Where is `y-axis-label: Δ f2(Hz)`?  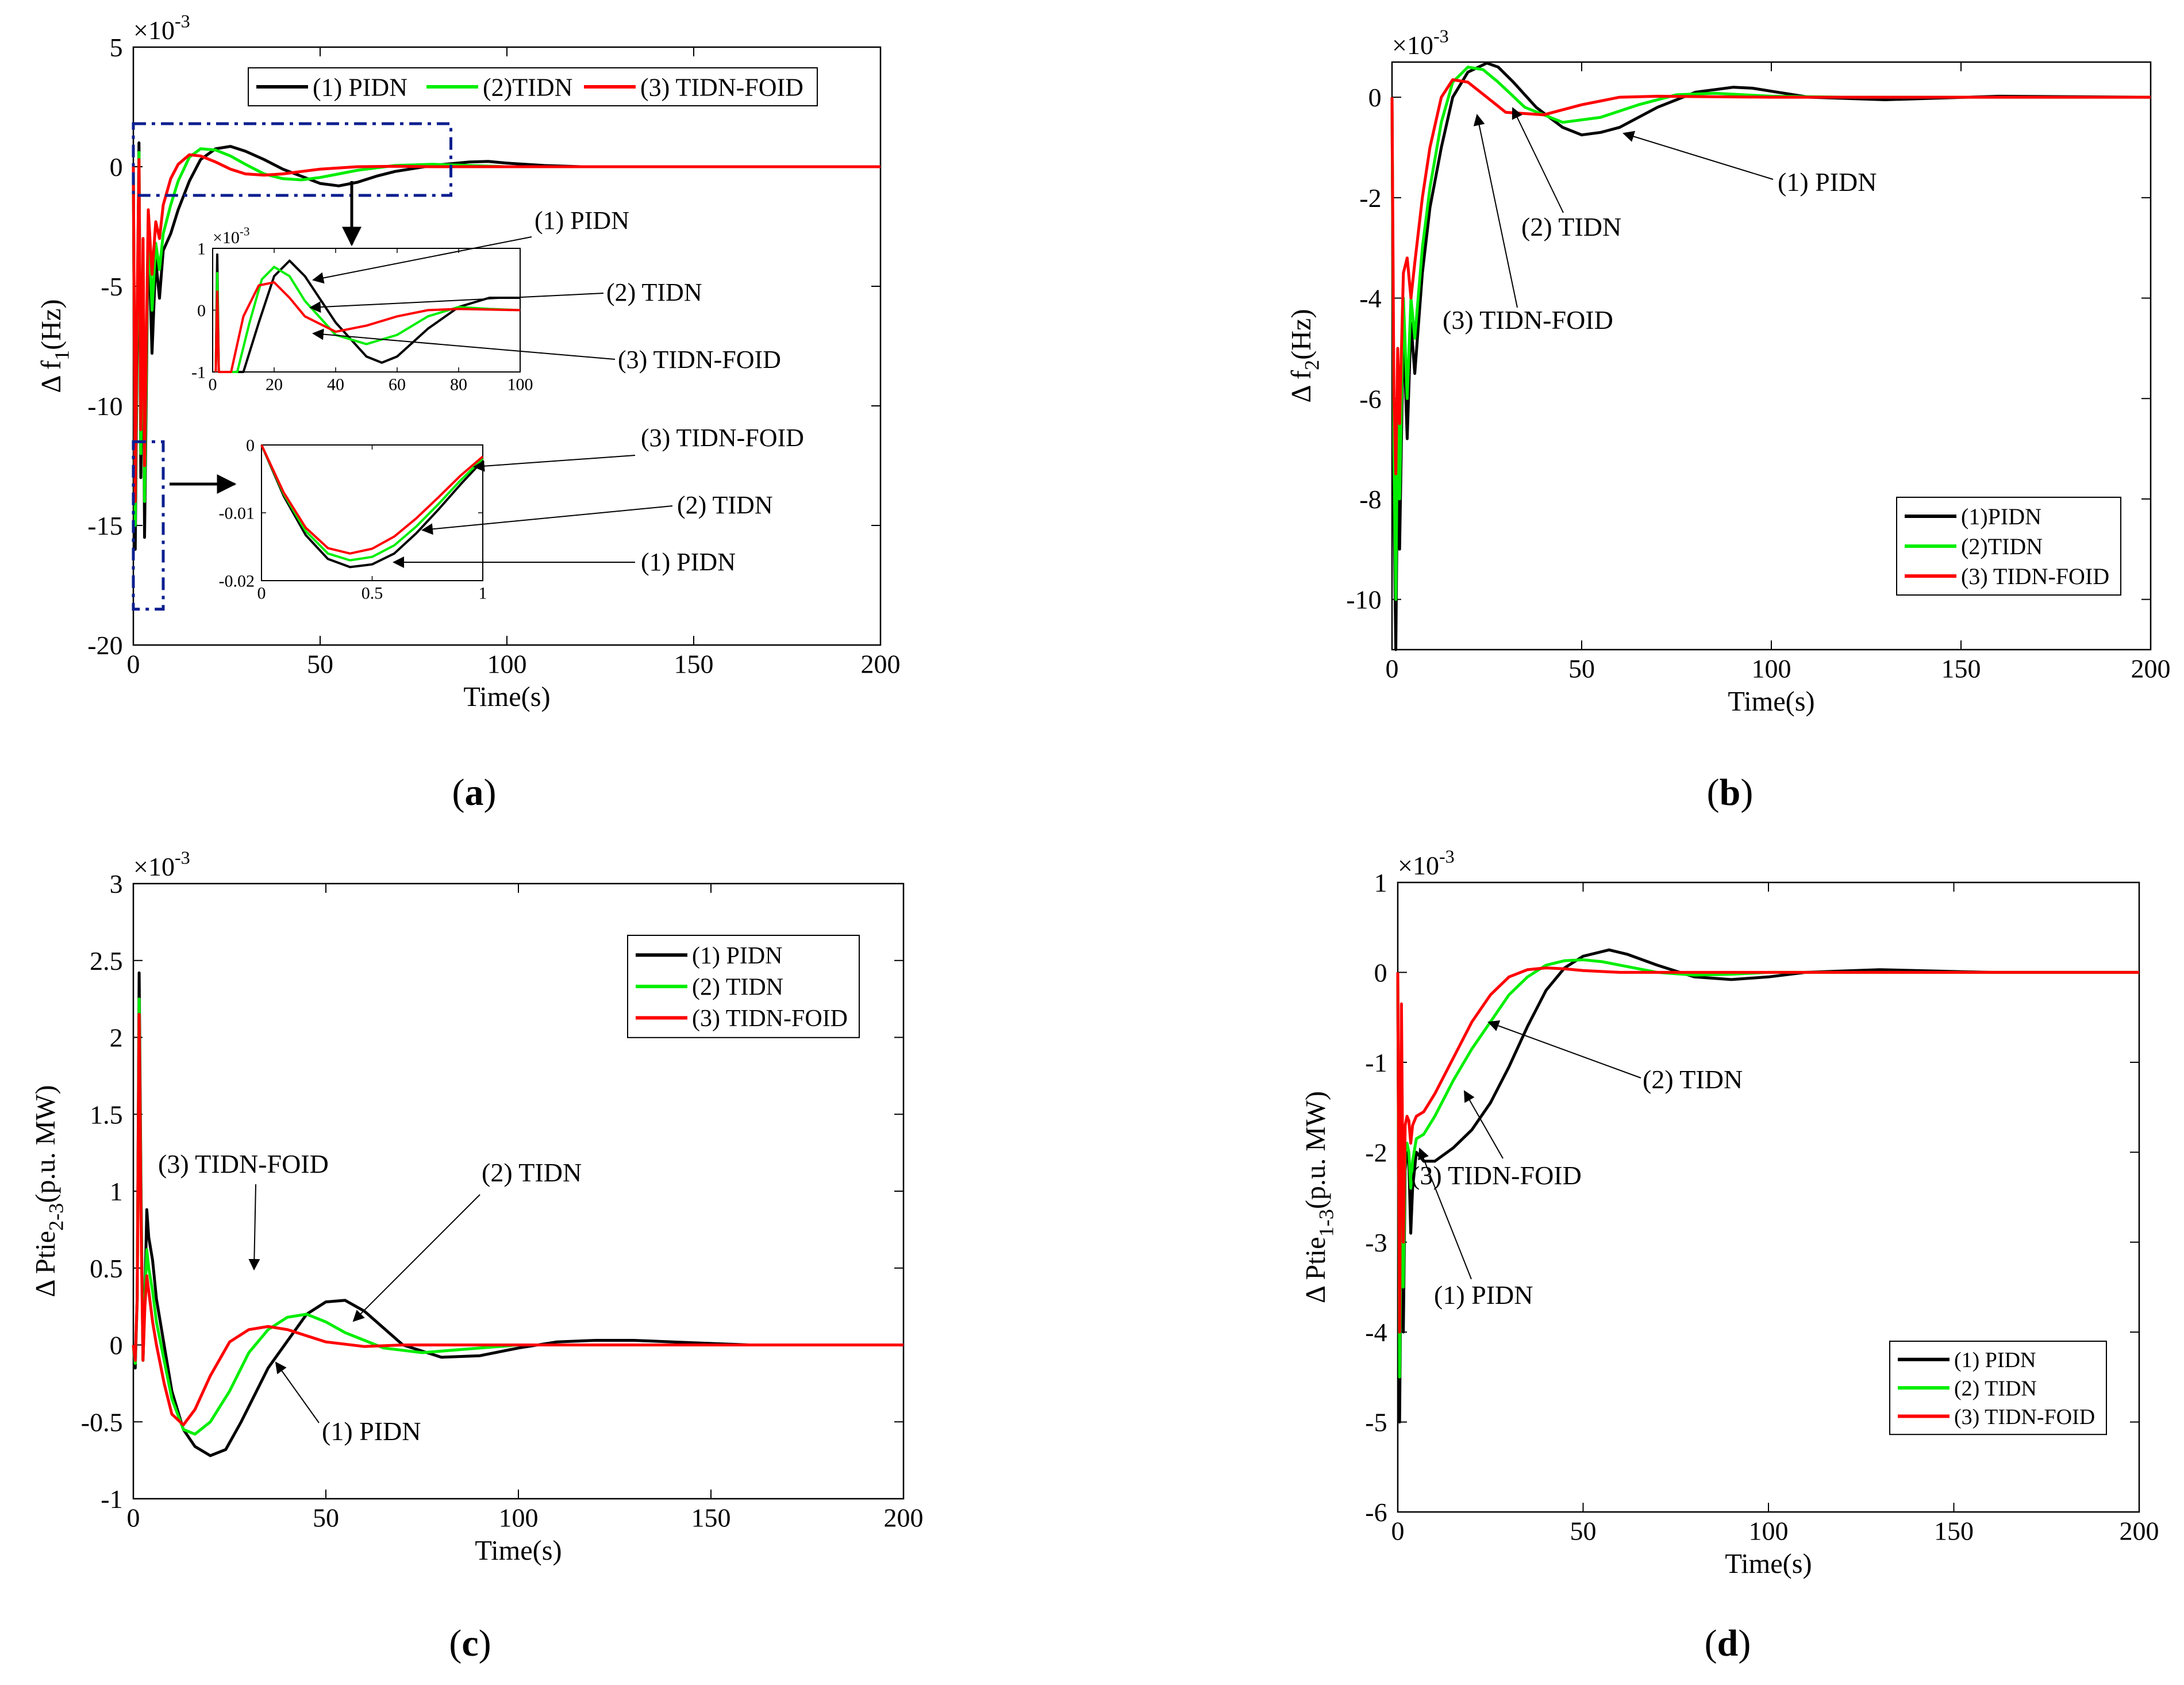
y-axis-label: Δ f2(Hz) is located at coordinates (1305, 355).